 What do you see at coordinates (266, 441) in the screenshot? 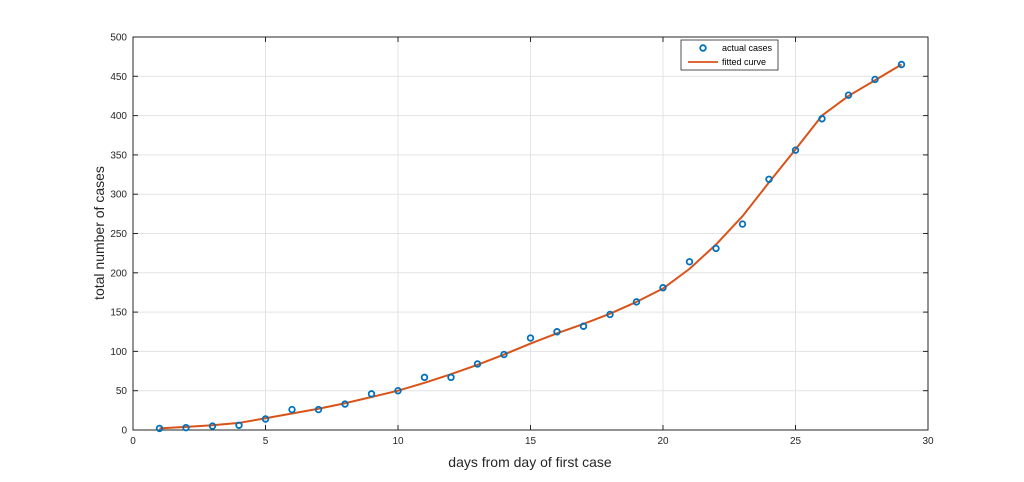
I see `x-tick-label: 5` at bounding box center [266, 441].